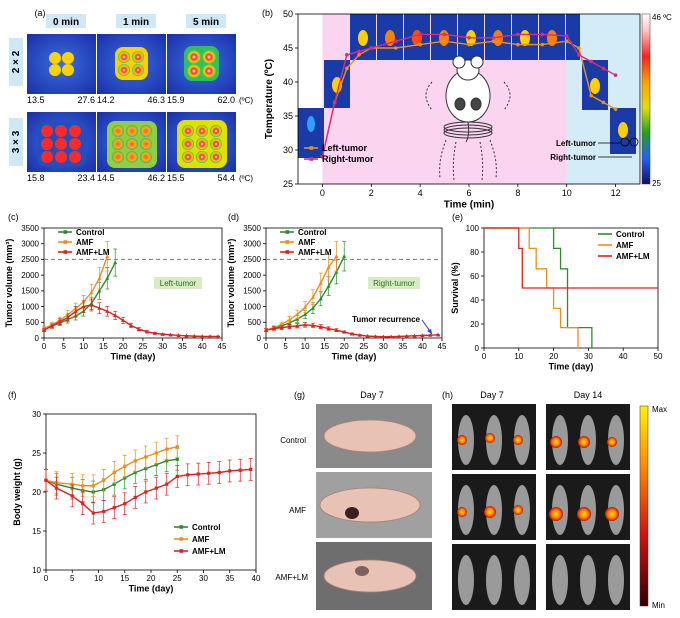 Image resolution: width=680 pixels, height=618 pixels. Describe the element at coordinates (297, 510) in the screenshot. I see `row-label-amf: AMF` at that location.